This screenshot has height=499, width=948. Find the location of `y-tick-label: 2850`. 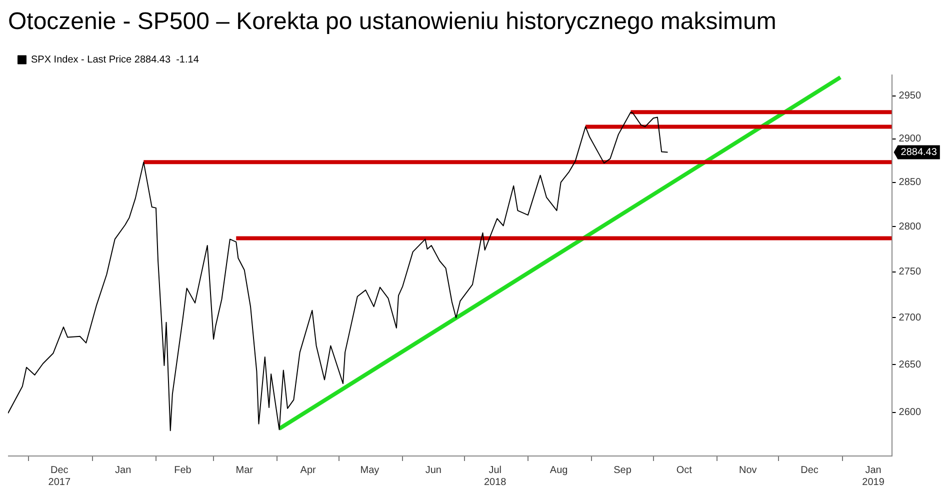

y-tick-label: 2850 is located at coordinates (910, 182).